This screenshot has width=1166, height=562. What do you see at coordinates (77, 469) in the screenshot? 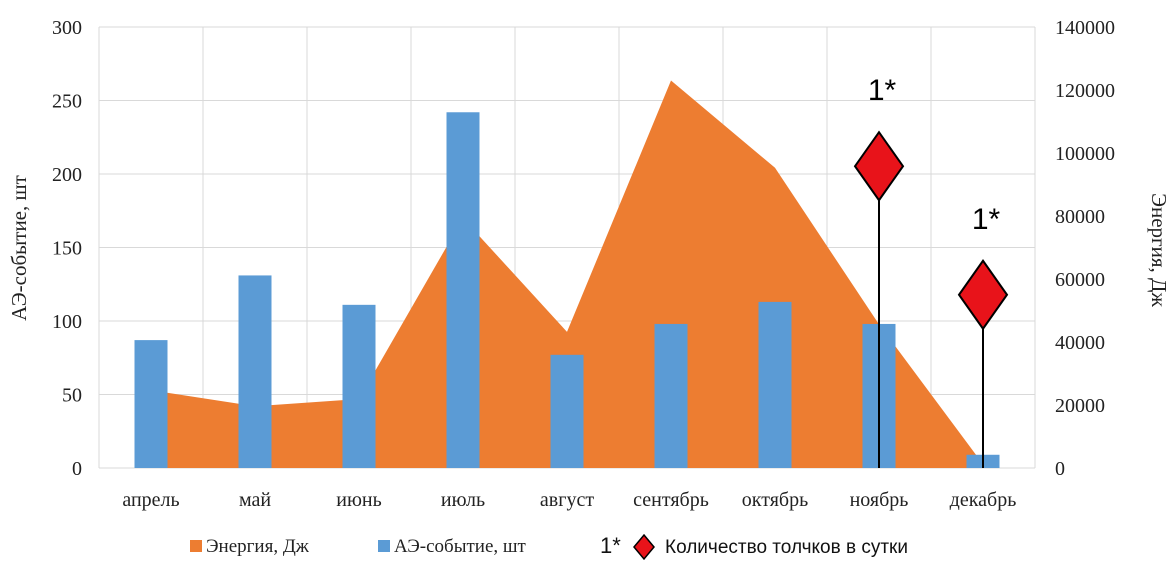
I see `y-tick-label: 0` at bounding box center [77, 469].